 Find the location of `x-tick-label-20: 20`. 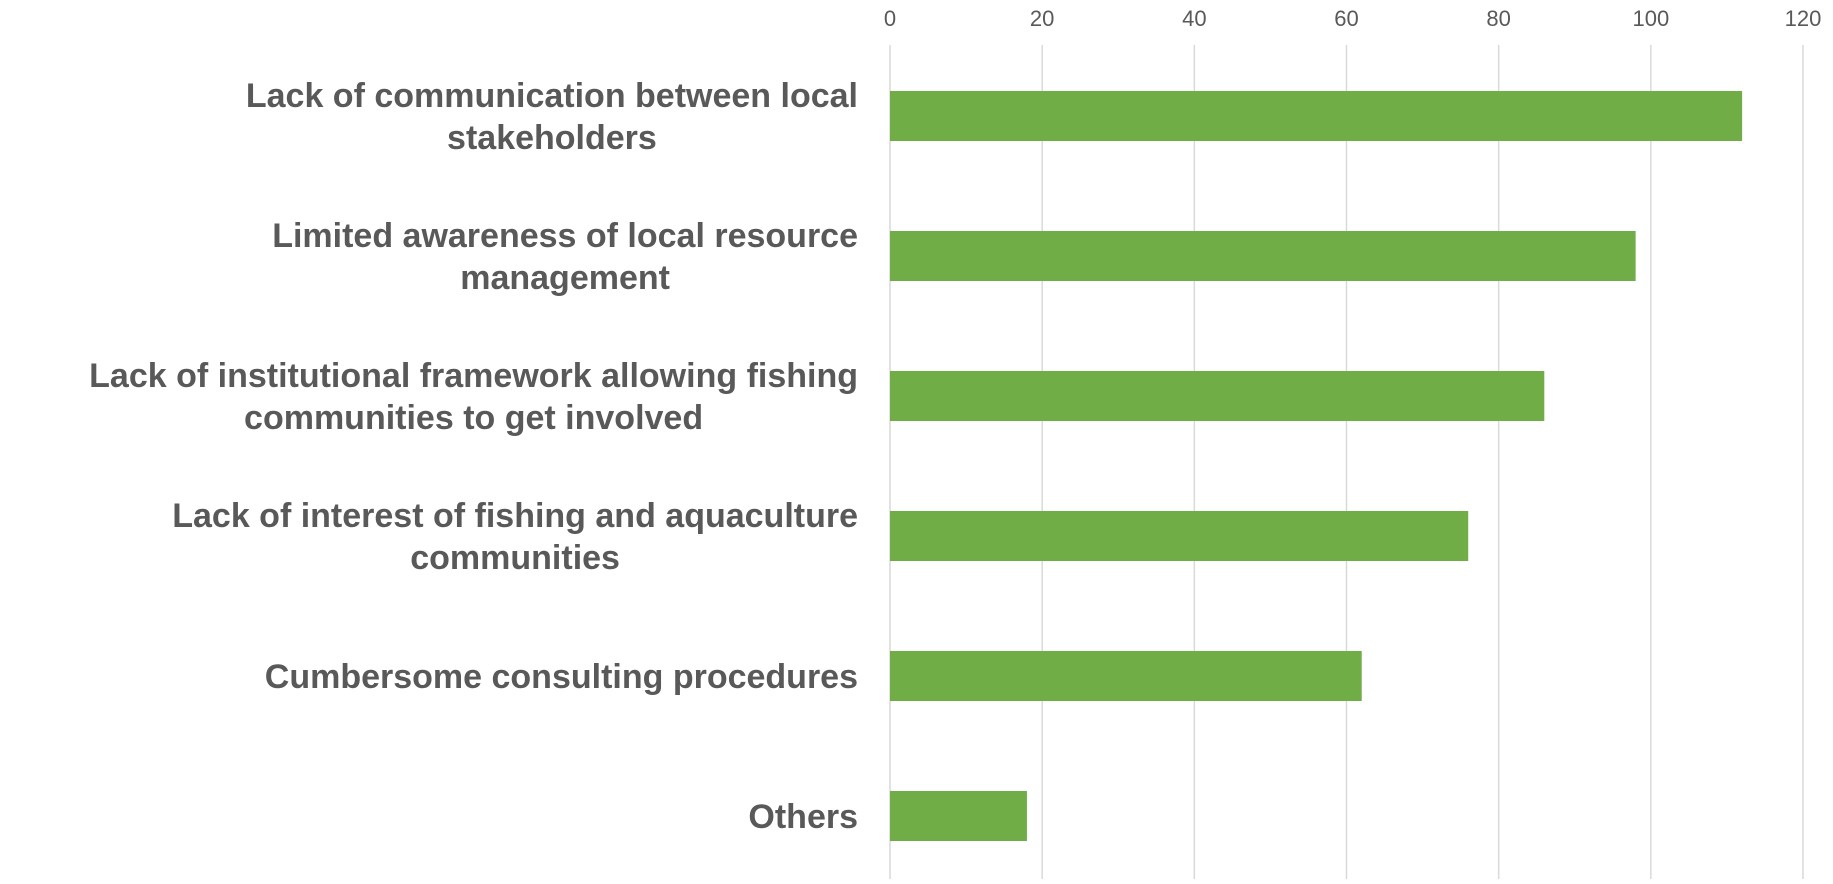

x-tick-label-20: 20 is located at coordinates (1042, 18).